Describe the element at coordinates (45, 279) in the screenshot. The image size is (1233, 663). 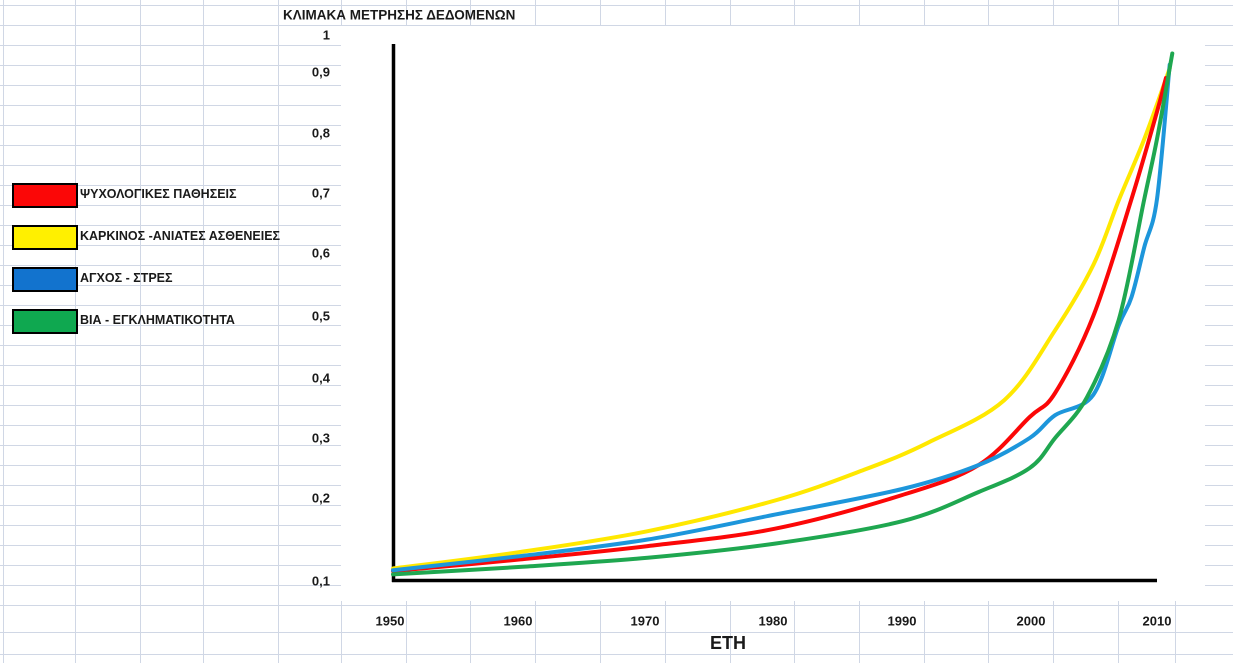
I see `legend-swatch-anxiety` at that location.